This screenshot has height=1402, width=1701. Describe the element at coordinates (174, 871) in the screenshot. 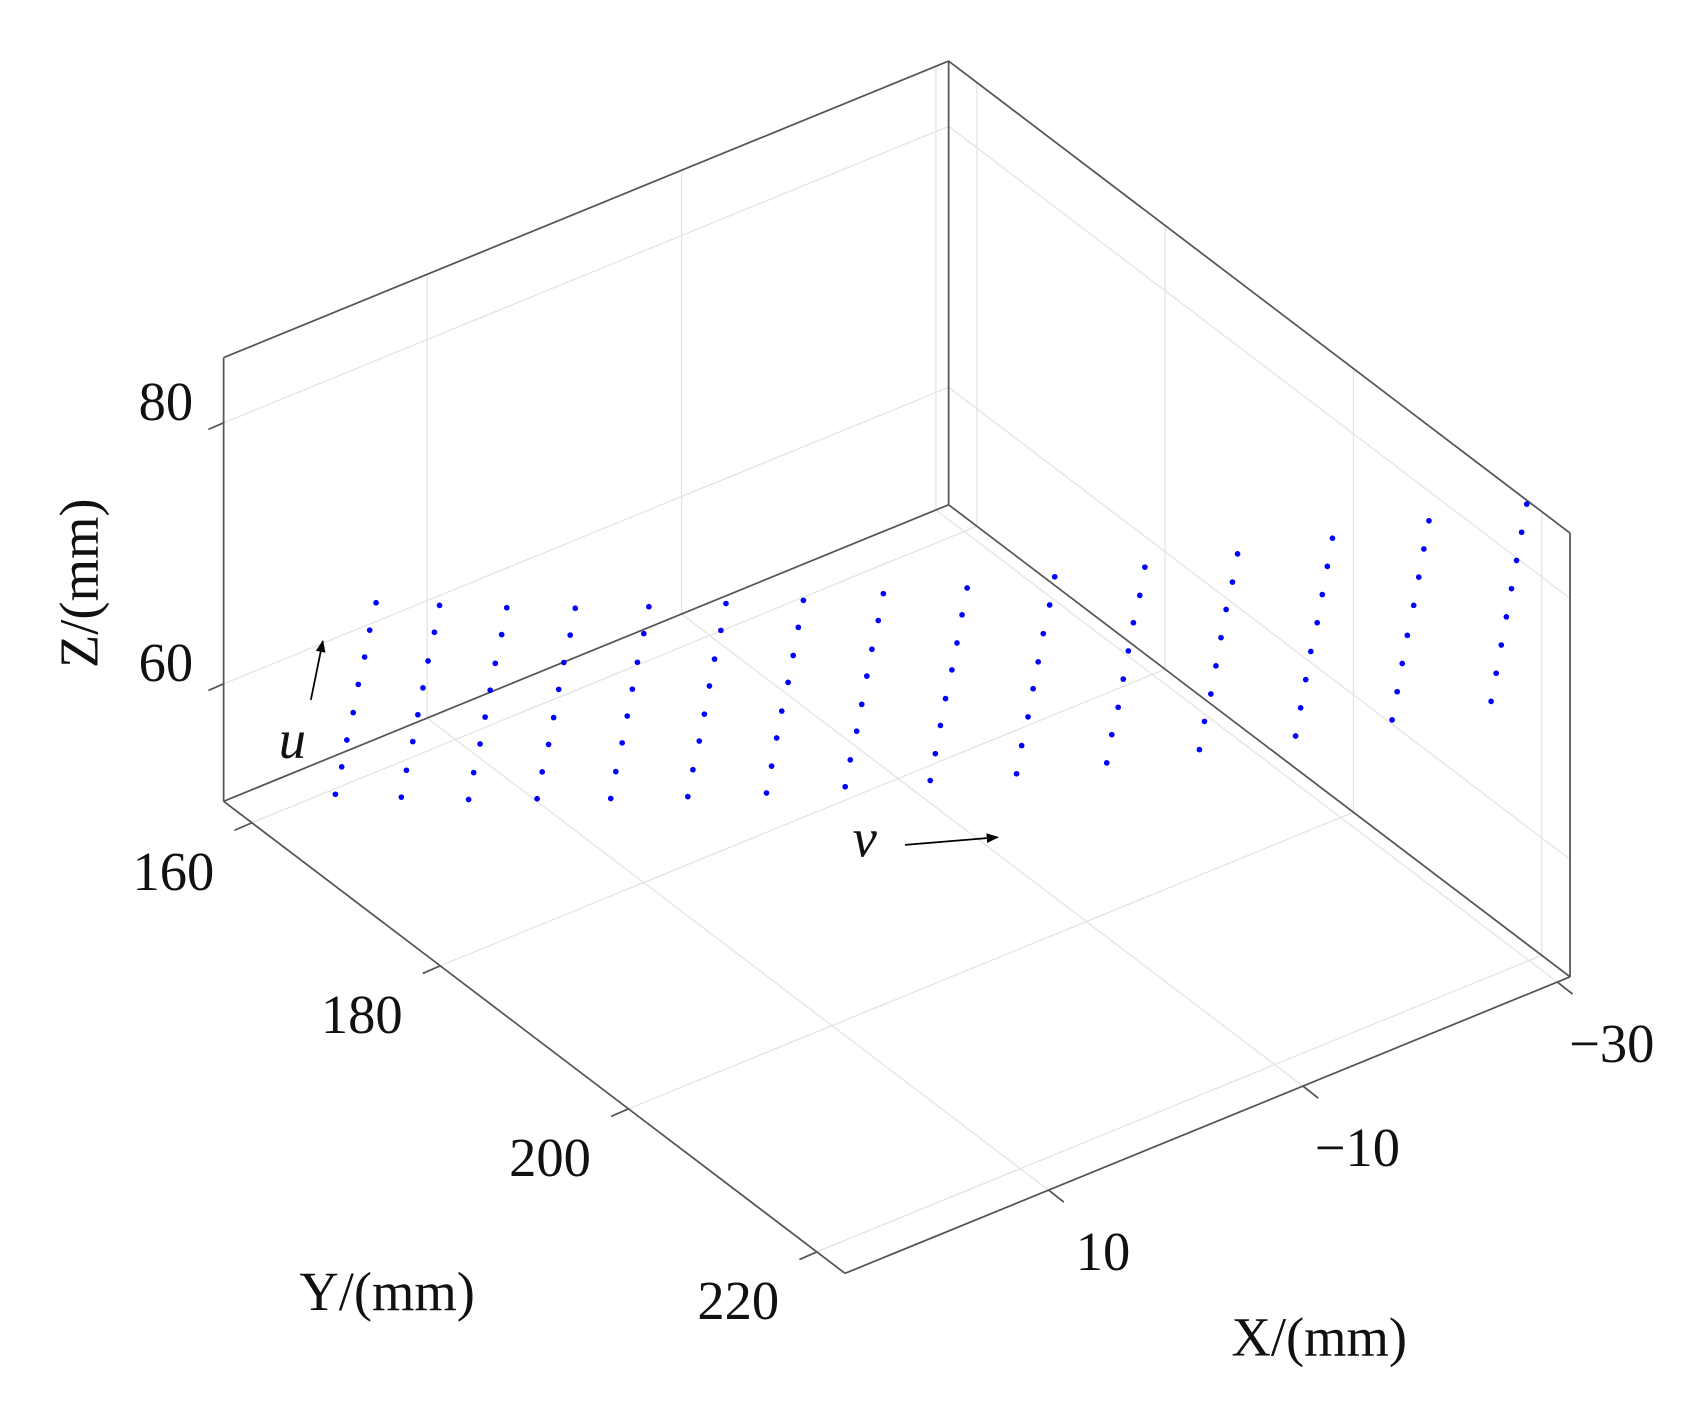

I see `y-tick-label: 160` at that location.